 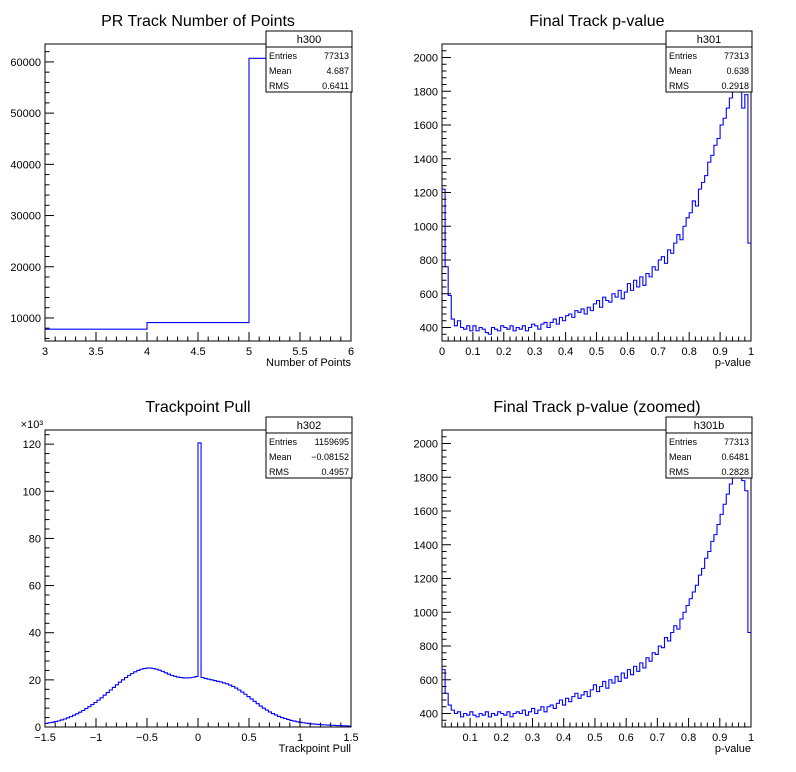 What do you see at coordinates (335, 86) in the screenshot?
I see `stats-value: 0.6411` at bounding box center [335, 86].